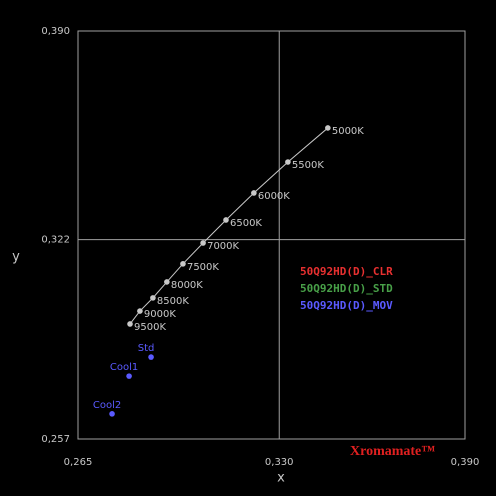 Image resolution: width=496 pixels, height=496 pixels. I want to click on legend-entry: 50Q92HD(D)_MOV, so click(346, 305).